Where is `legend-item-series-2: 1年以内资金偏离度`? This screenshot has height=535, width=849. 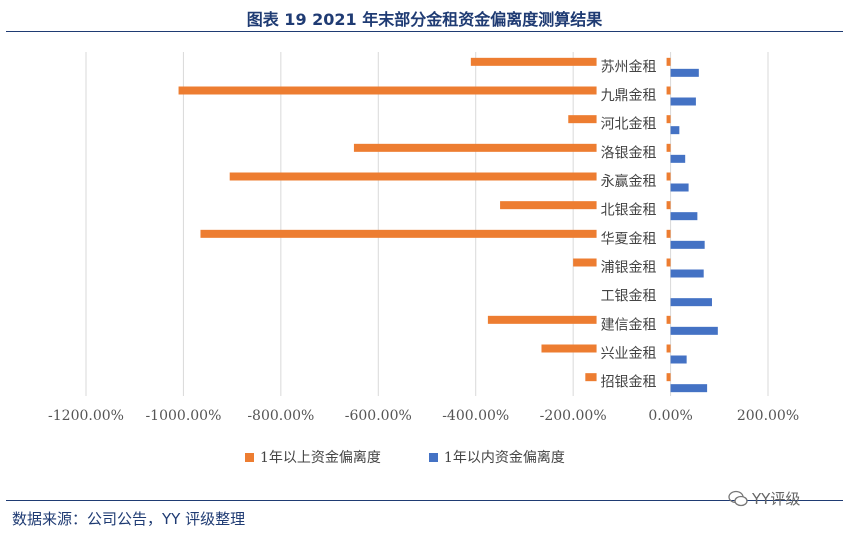
legend-item-series-2: 1年以内资金偏离度 is located at coordinates (496, 457).